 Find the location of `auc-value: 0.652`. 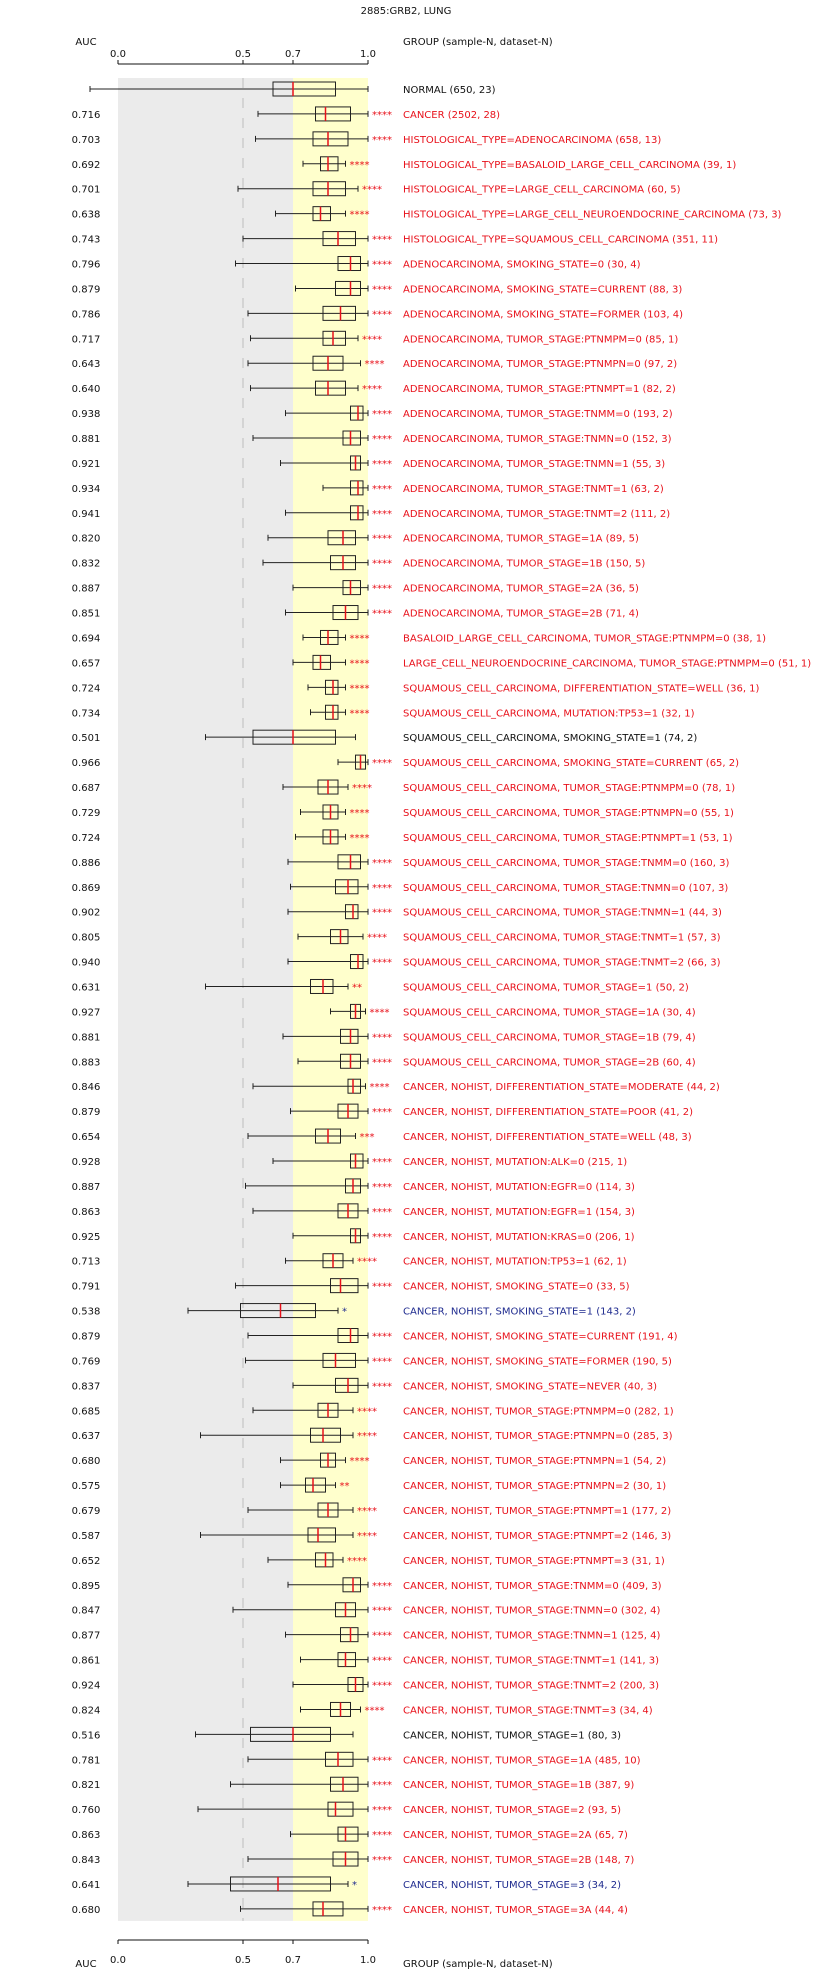

auc-value: 0.652 is located at coordinates (86, 1561).